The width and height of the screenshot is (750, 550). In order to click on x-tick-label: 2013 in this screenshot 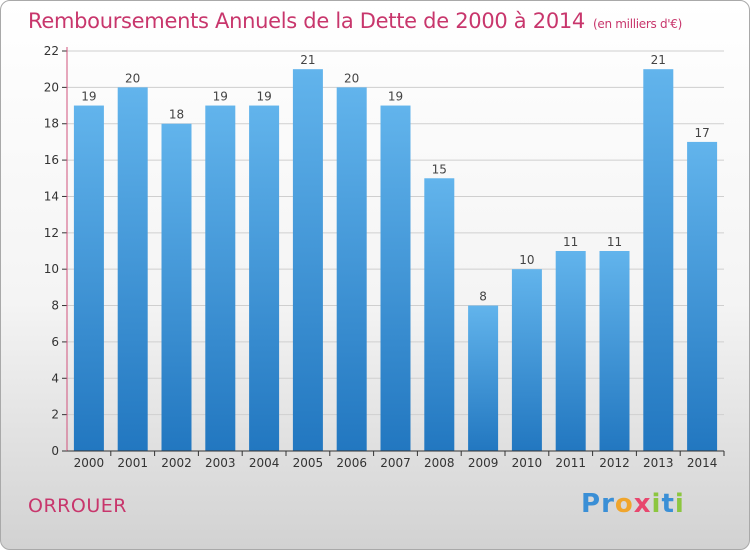, I will do `click(658, 463)`.